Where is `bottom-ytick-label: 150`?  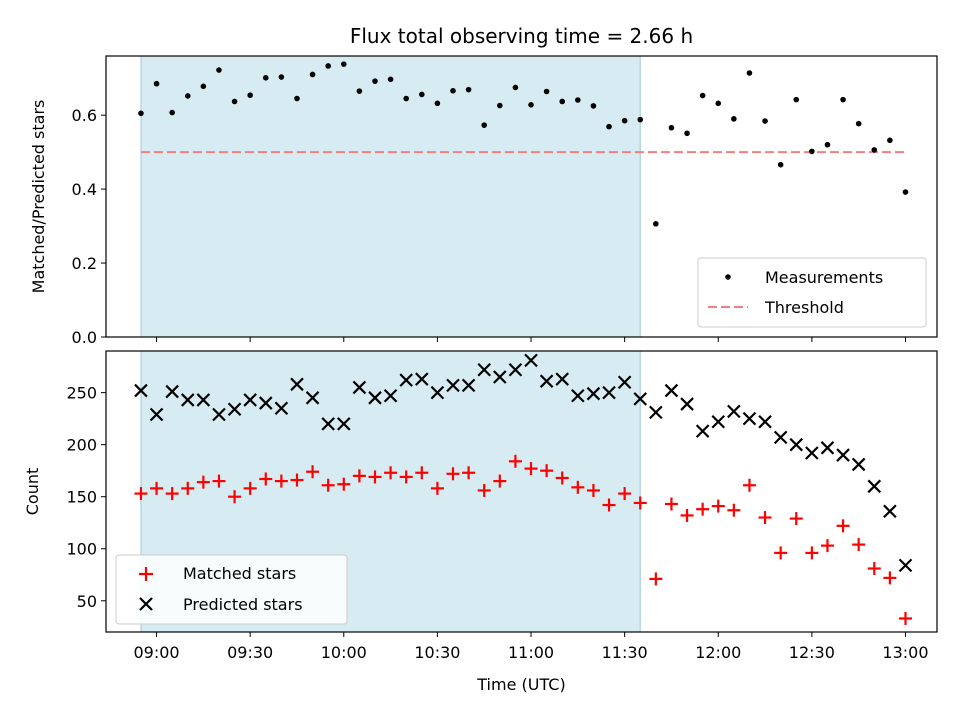
bottom-ytick-label: 150 is located at coordinates (81, 497).